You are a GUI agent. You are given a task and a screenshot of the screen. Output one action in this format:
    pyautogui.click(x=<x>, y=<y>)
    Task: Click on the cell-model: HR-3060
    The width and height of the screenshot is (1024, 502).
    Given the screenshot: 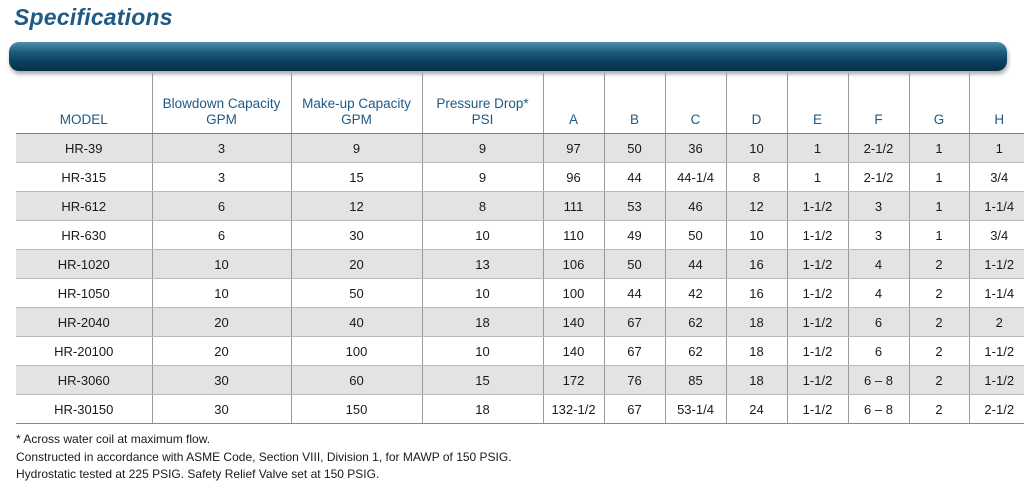 What is the action you would take?
    pyautogui.click(x=84, y=380)
    